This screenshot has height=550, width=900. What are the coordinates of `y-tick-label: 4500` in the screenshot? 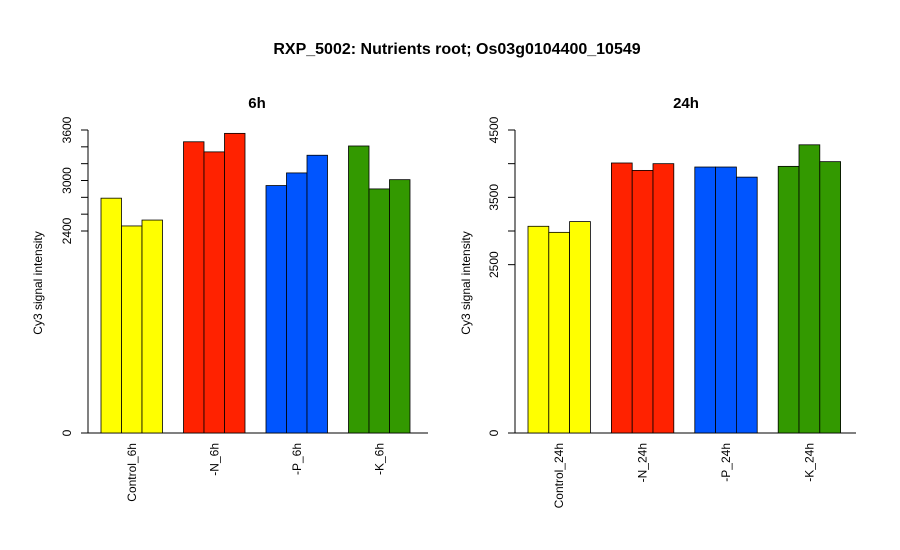 It's located at (494, 129).